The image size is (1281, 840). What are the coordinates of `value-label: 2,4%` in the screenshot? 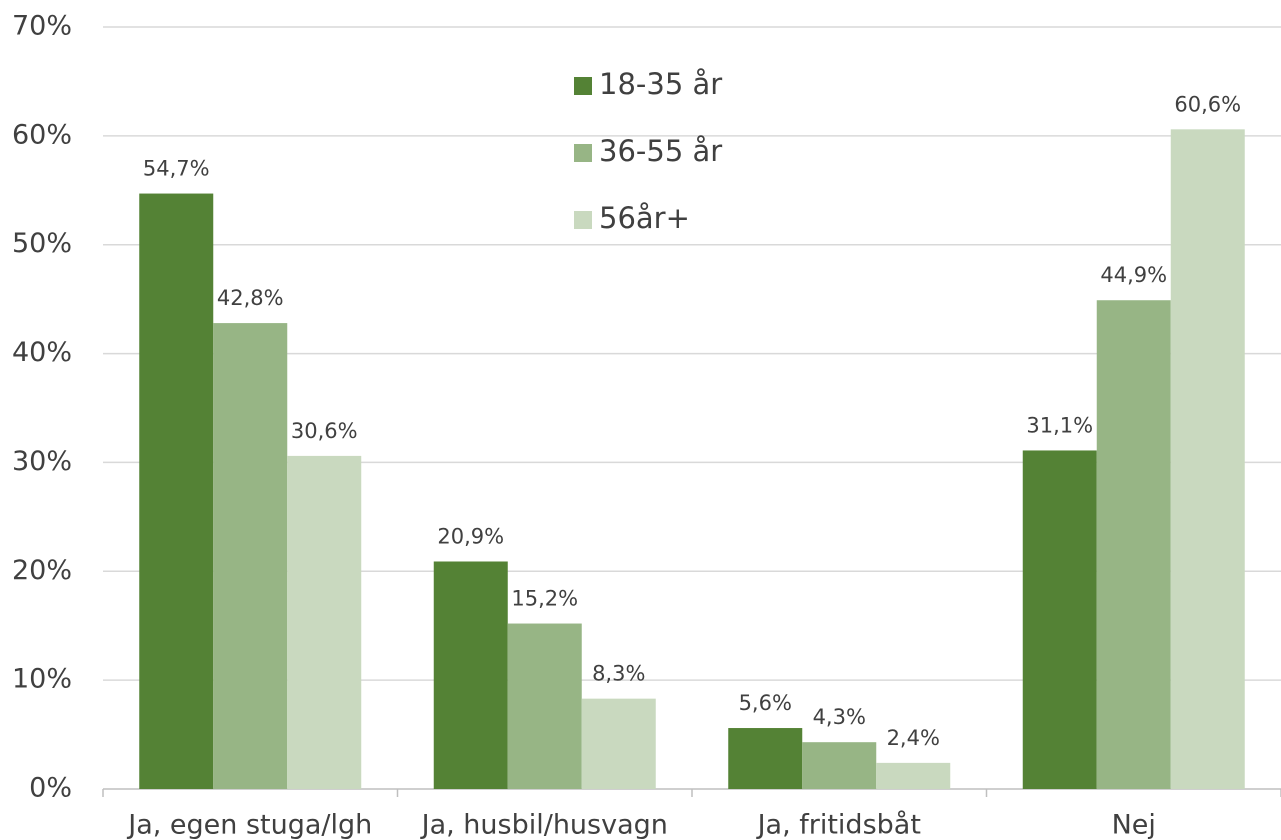 It's located at (913, 738).